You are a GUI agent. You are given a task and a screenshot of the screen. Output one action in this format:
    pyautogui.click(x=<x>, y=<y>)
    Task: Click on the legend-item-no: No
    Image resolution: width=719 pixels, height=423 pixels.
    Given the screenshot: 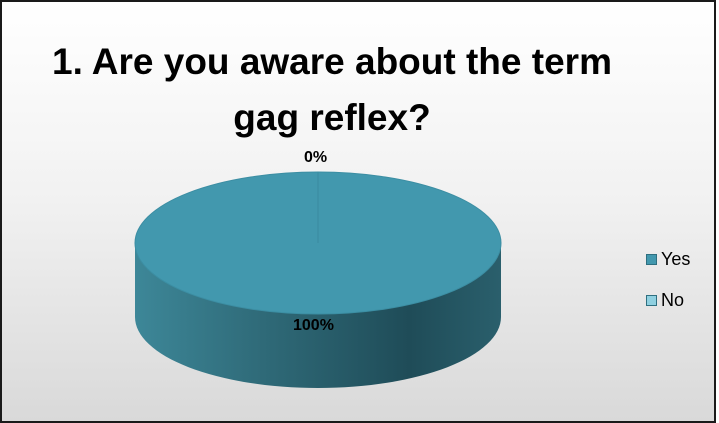 What is the action you would take?
    pyautogui.click(x=668, y=300)
    